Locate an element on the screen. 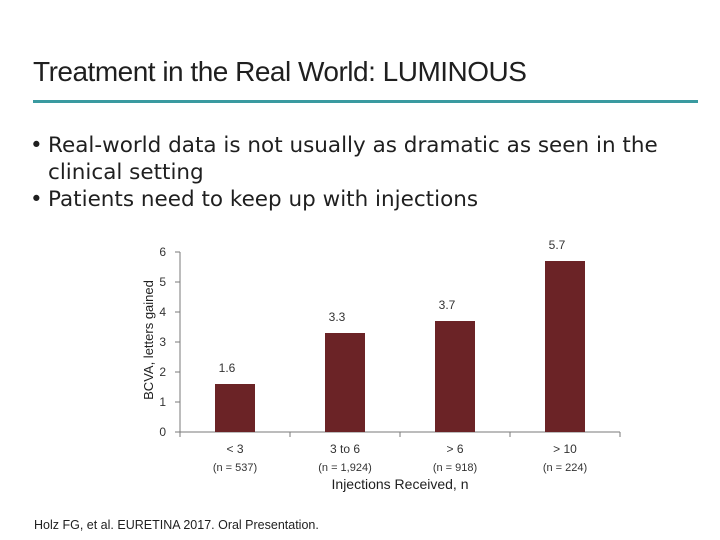 The image size is (720, 540). slide-title: Treatment in the Real World: LUMINOUS is located at coordinates (280, 71).